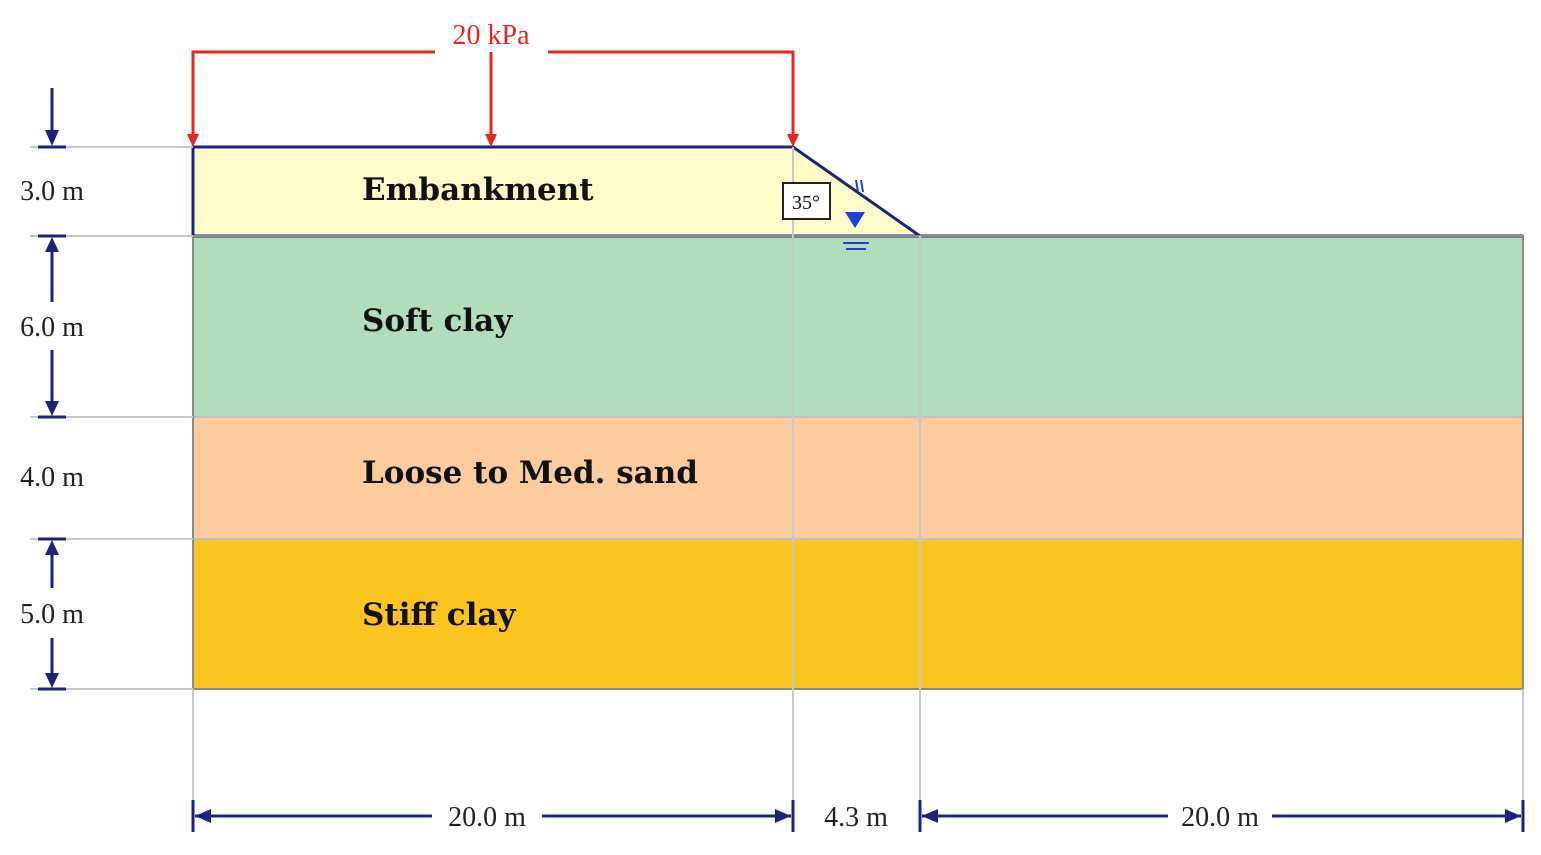 The height and width of the screenshot is (855, 1541). Describe the element at coordinates (52, 327) in the screenshot. I see `thickness-soft-clay: 6.0 m` at that location.